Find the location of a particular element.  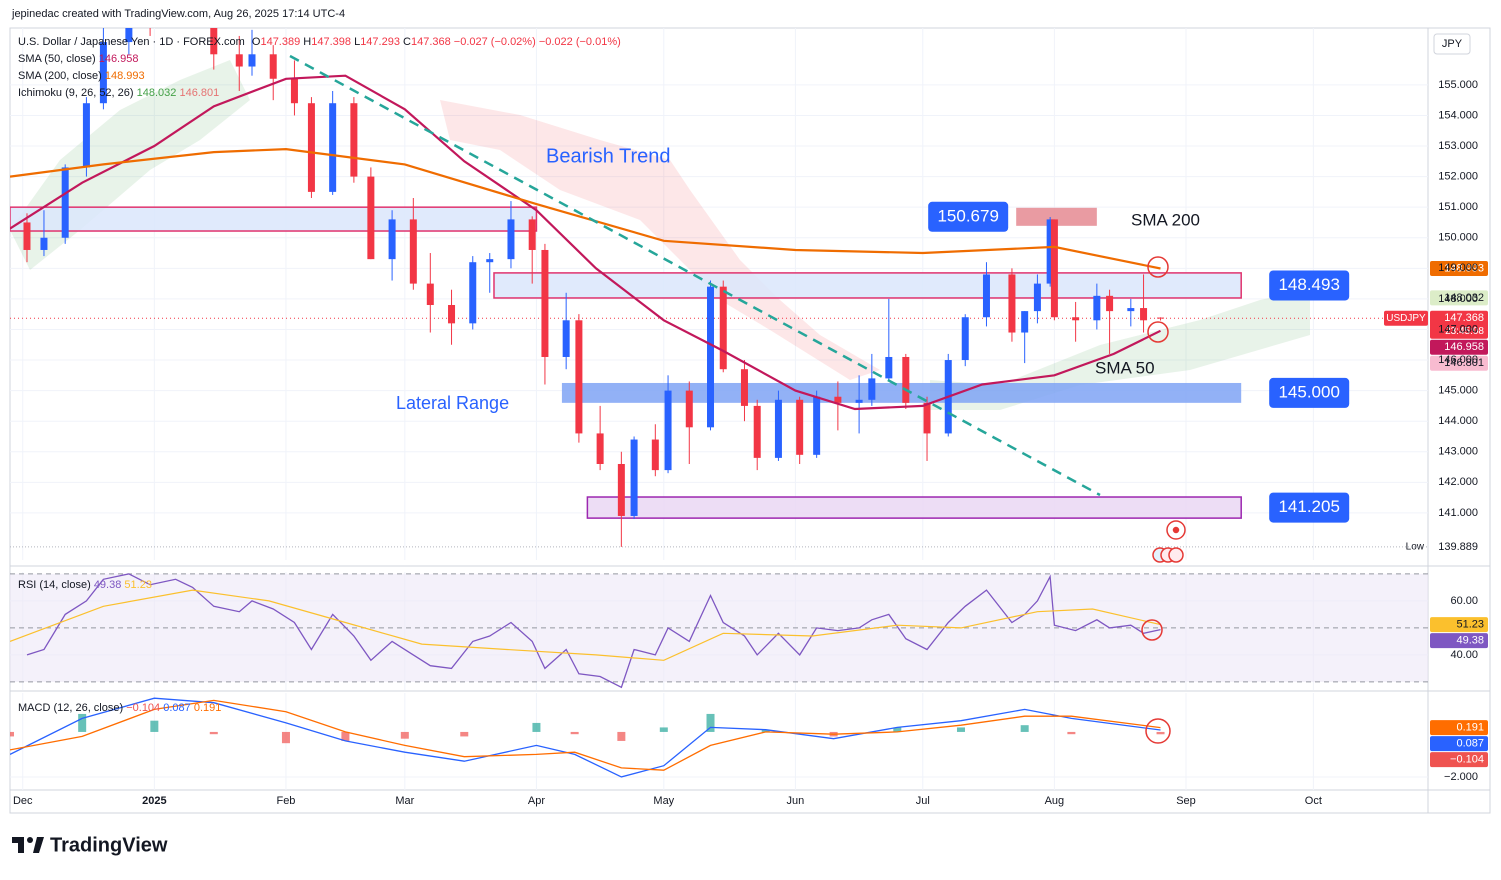

rsi-line is located at coordinates (585, 625).